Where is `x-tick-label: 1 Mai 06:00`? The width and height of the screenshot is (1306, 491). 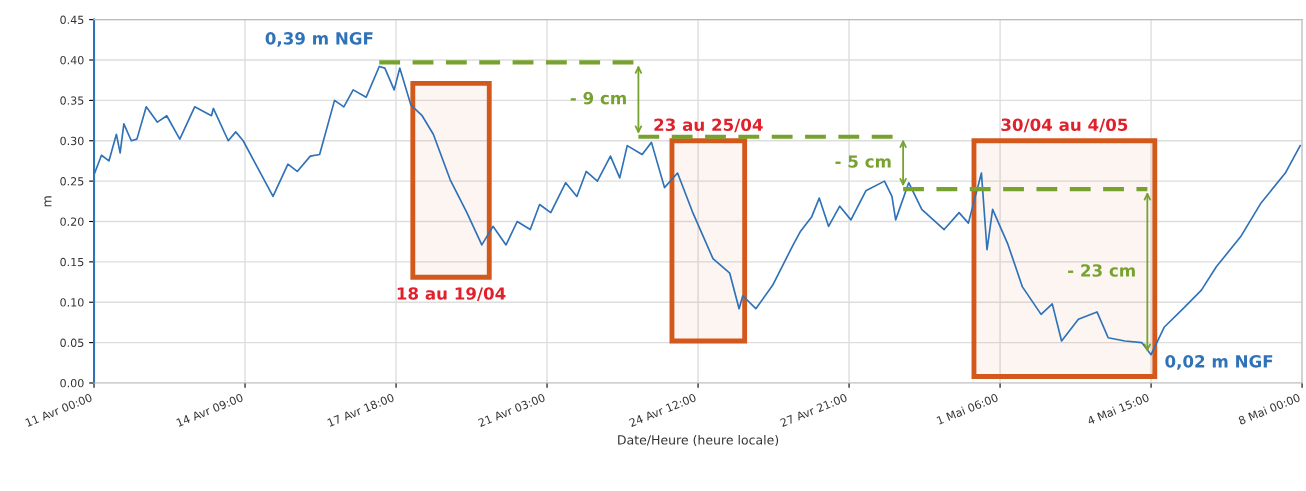 x-tick-label: 1 Mai 06:00 is located at coordinates (967, 408).